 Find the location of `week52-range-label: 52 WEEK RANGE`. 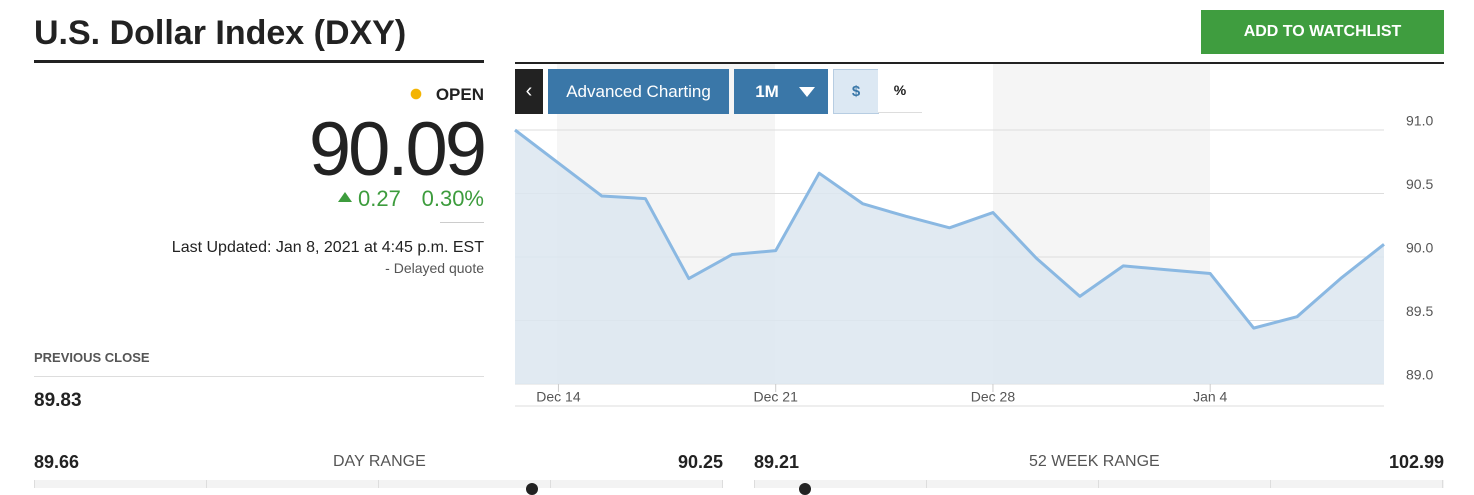

week52-range-label: 52 WEEK RANGE is located at coordinates (1094, 461).